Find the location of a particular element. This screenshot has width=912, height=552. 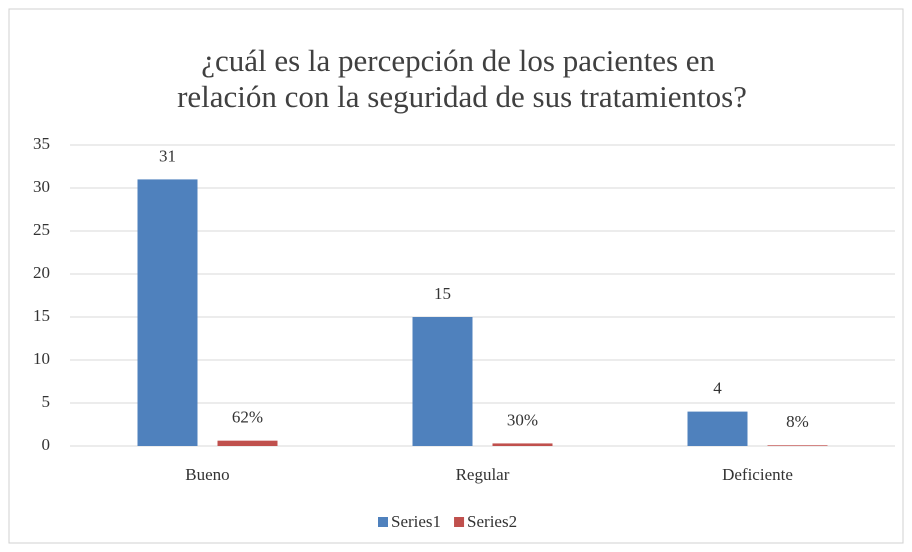

data-label: 15 is located at coordinates (442, 293).